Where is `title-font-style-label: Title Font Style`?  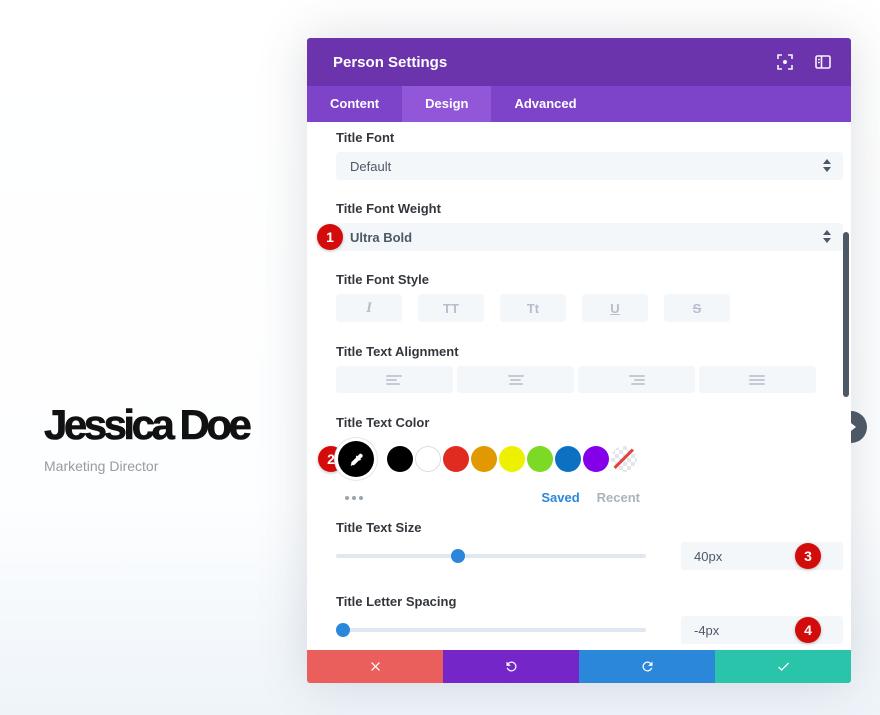
title-font-style-label: Title Font Style is located at coordinates (382, 279).